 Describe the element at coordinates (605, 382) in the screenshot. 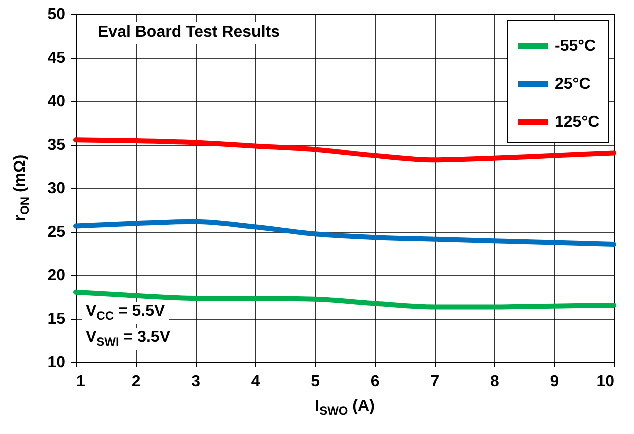

I see `x-tick-label: 10` at that location.